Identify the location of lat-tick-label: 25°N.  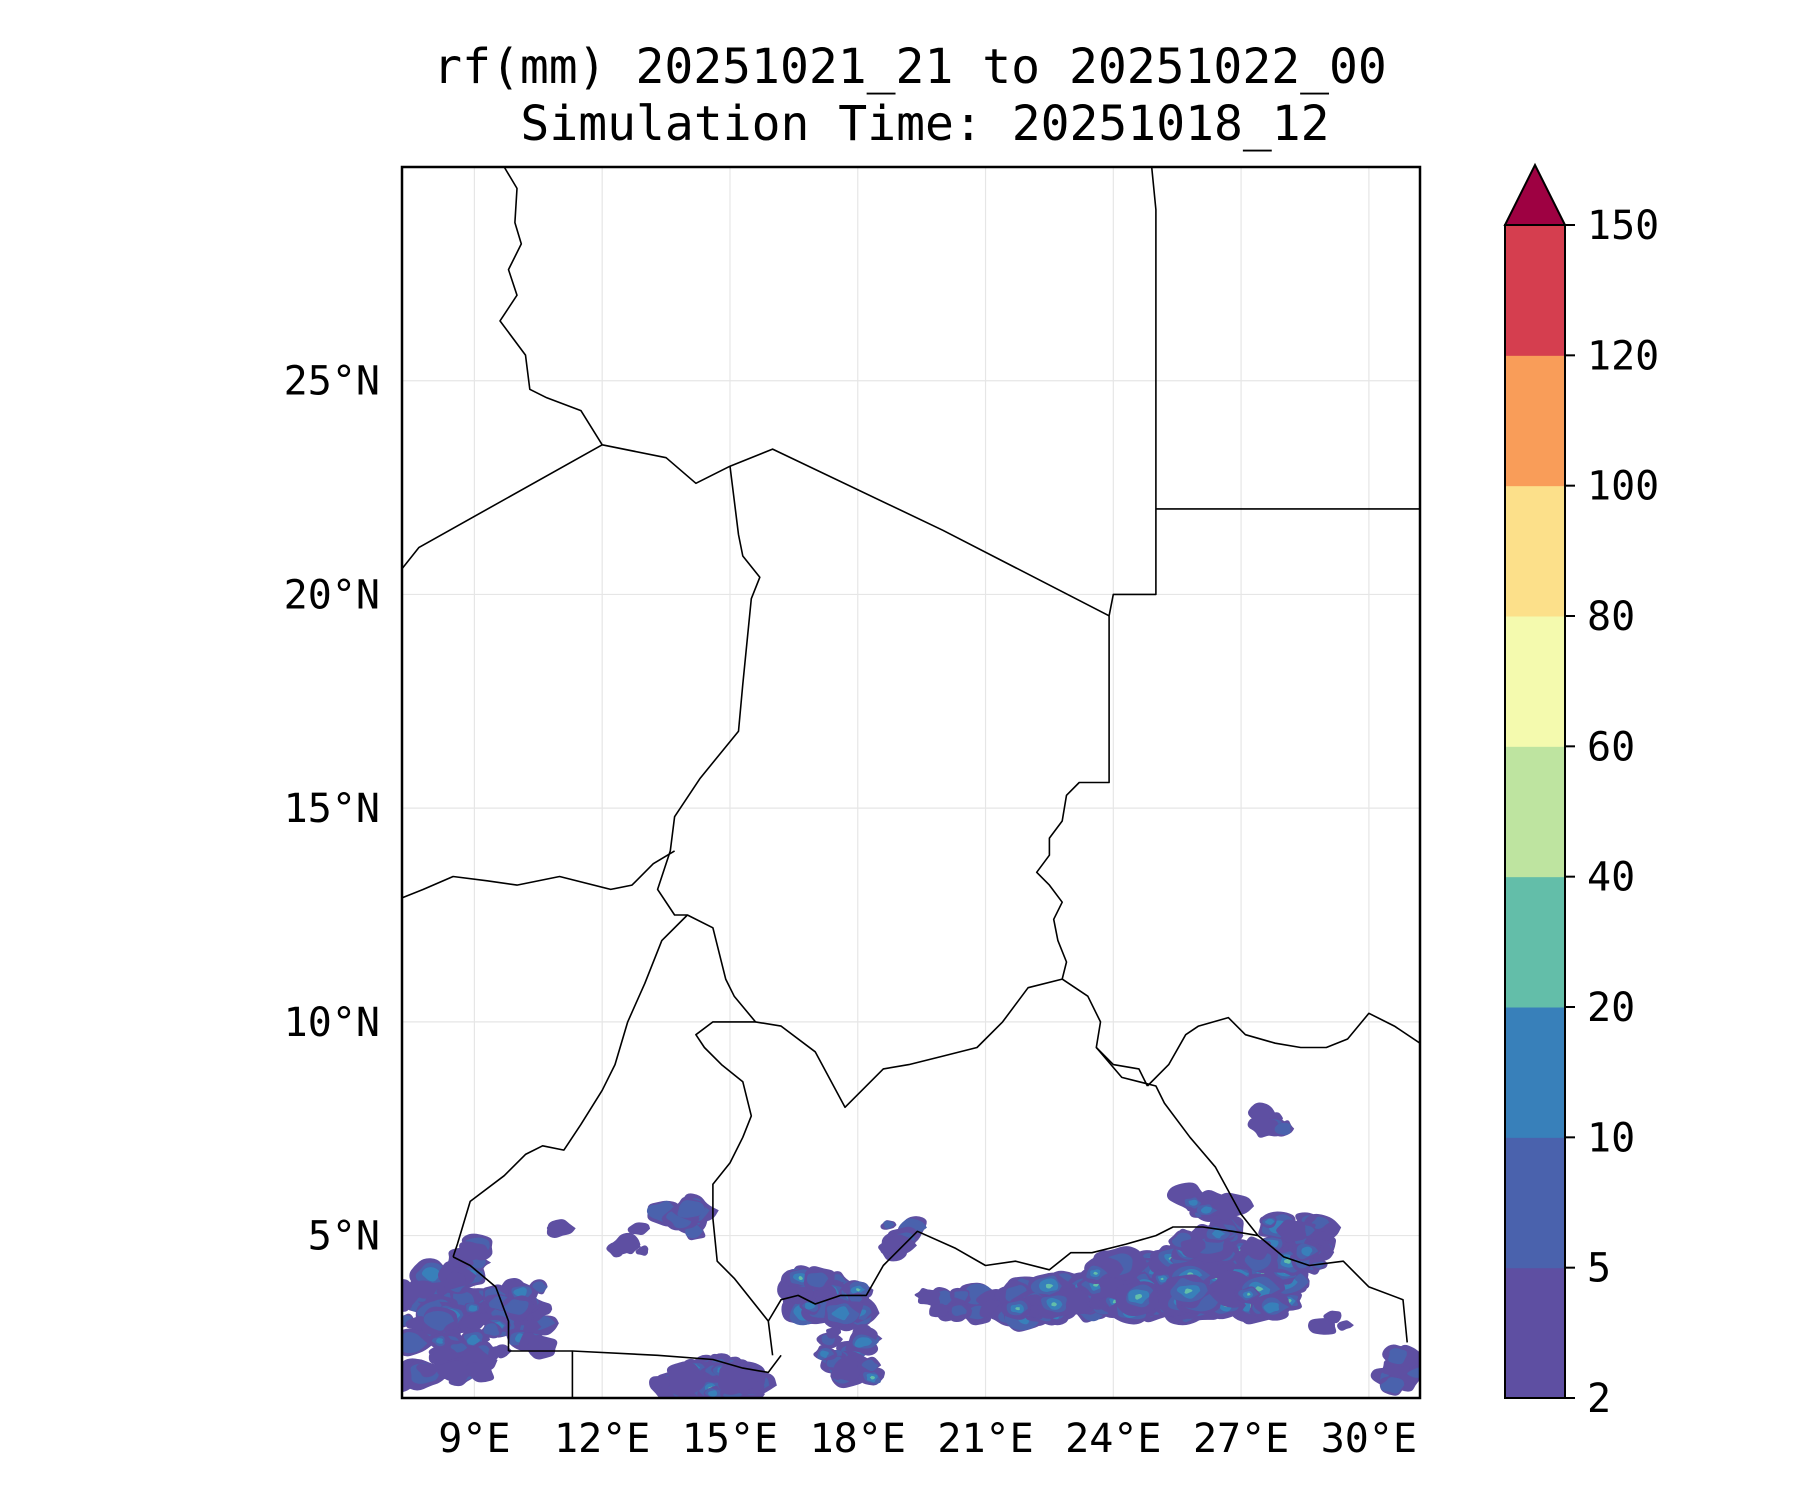
(332, 382).